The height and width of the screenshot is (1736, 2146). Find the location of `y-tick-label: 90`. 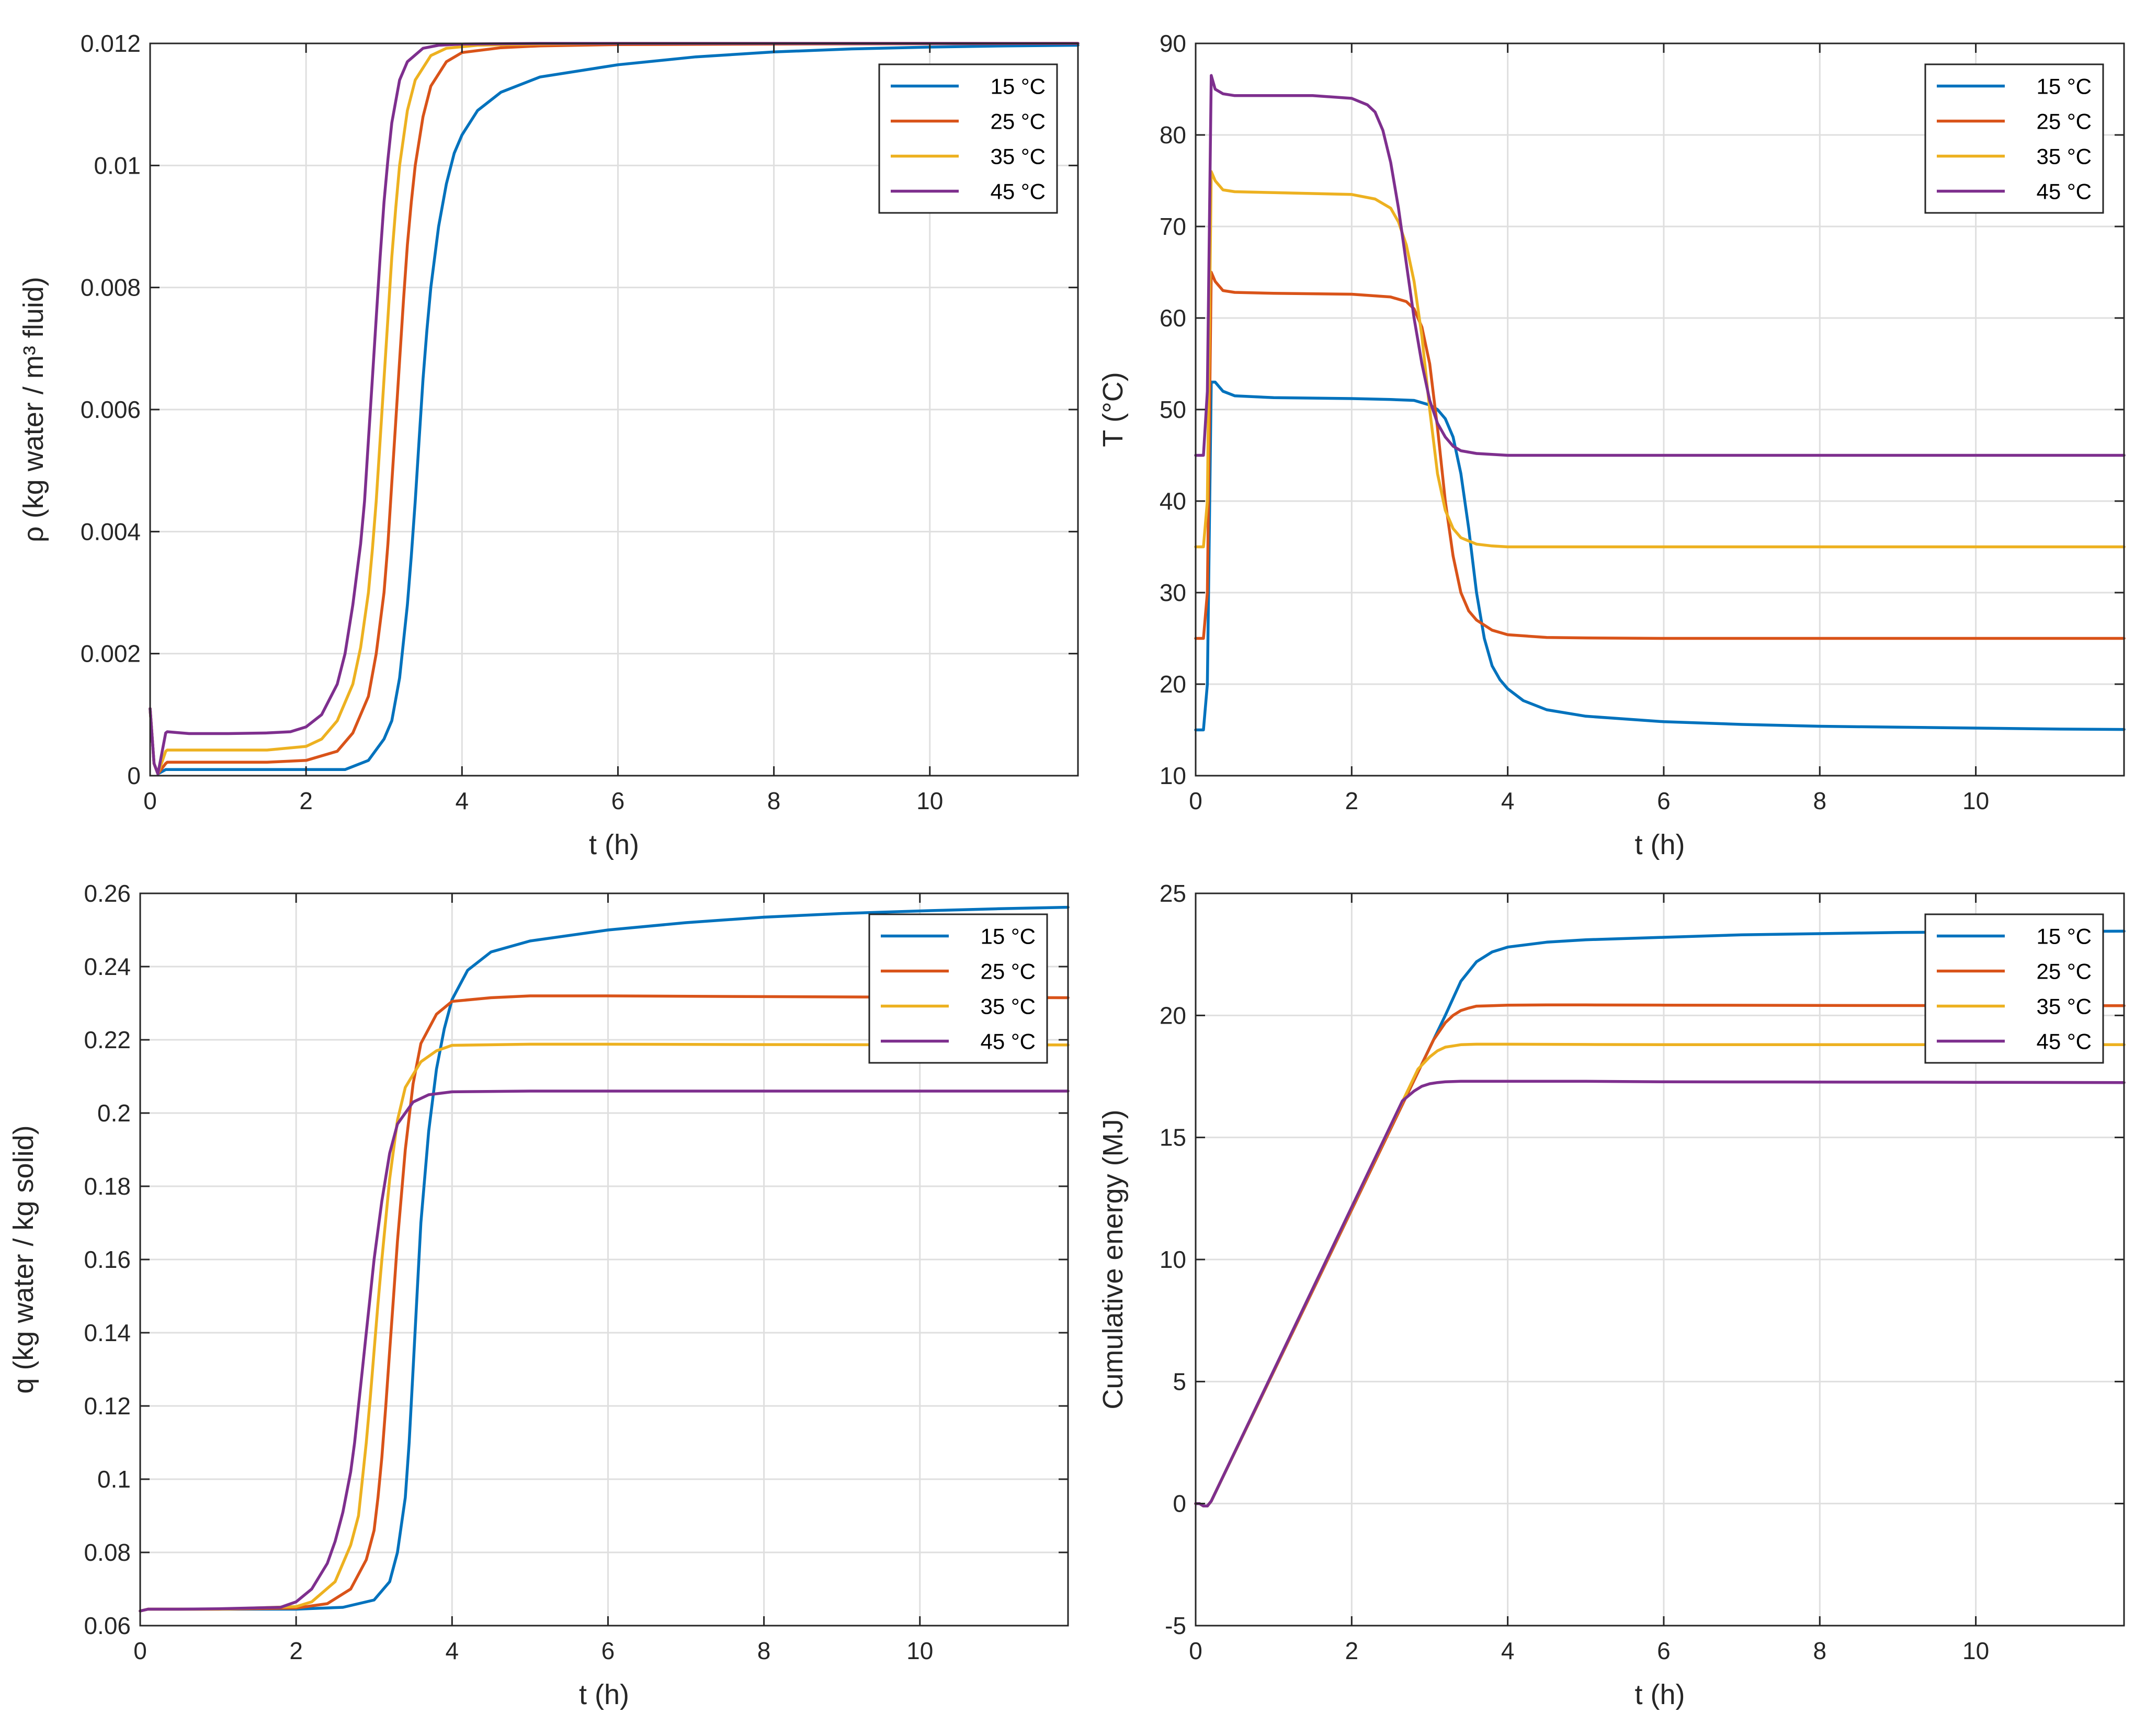

y-tick-label: 90 is located at coordinates (1173, 43).